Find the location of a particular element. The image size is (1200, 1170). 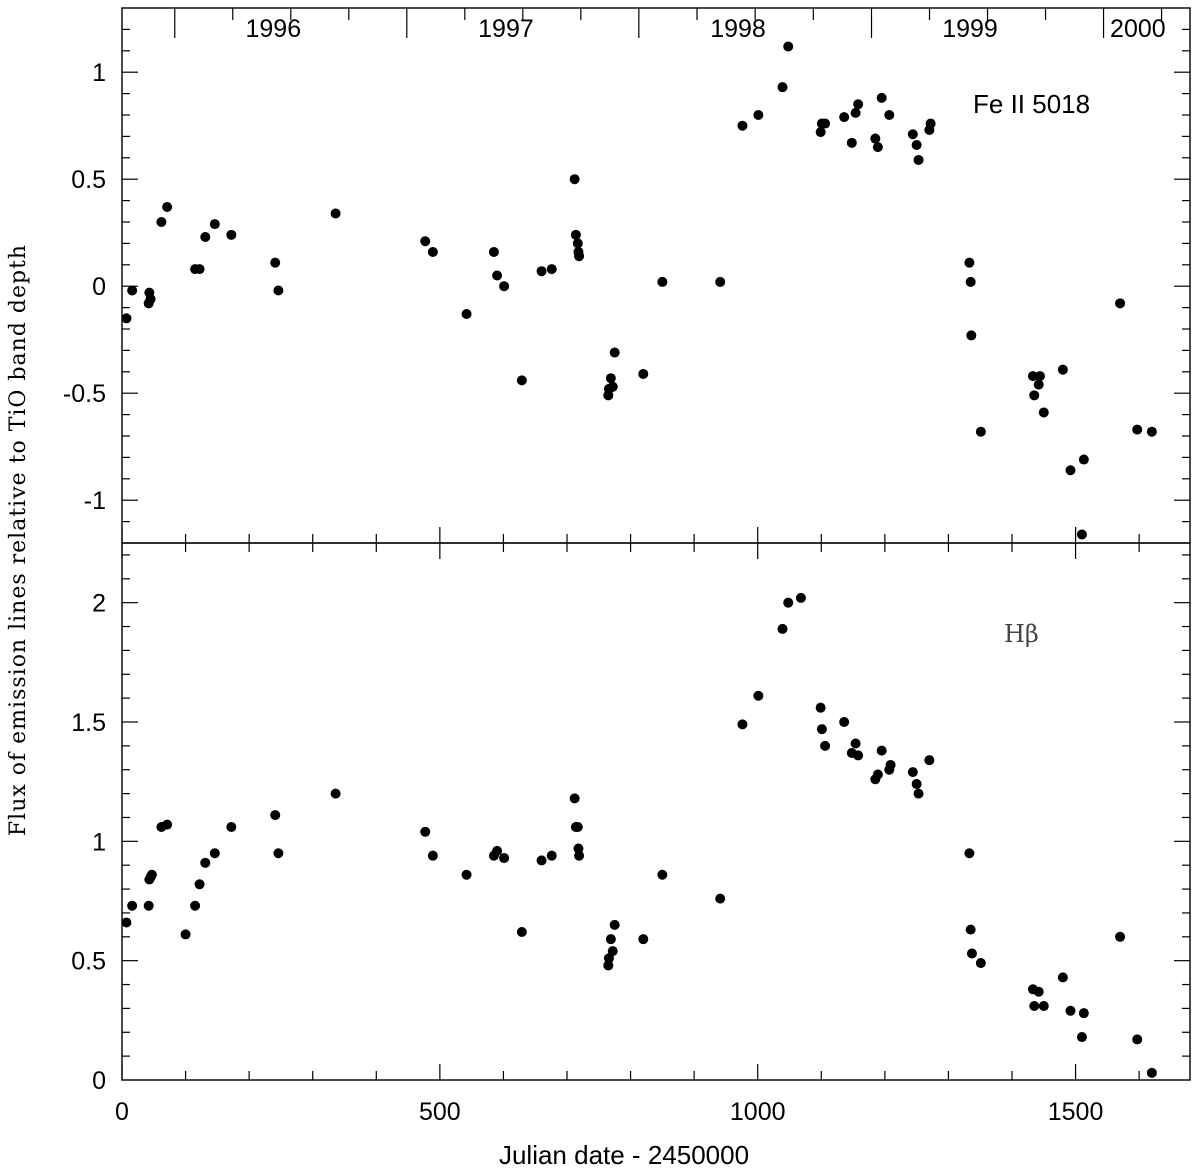

year-label: 1997 is located at coordinates (506, 29).